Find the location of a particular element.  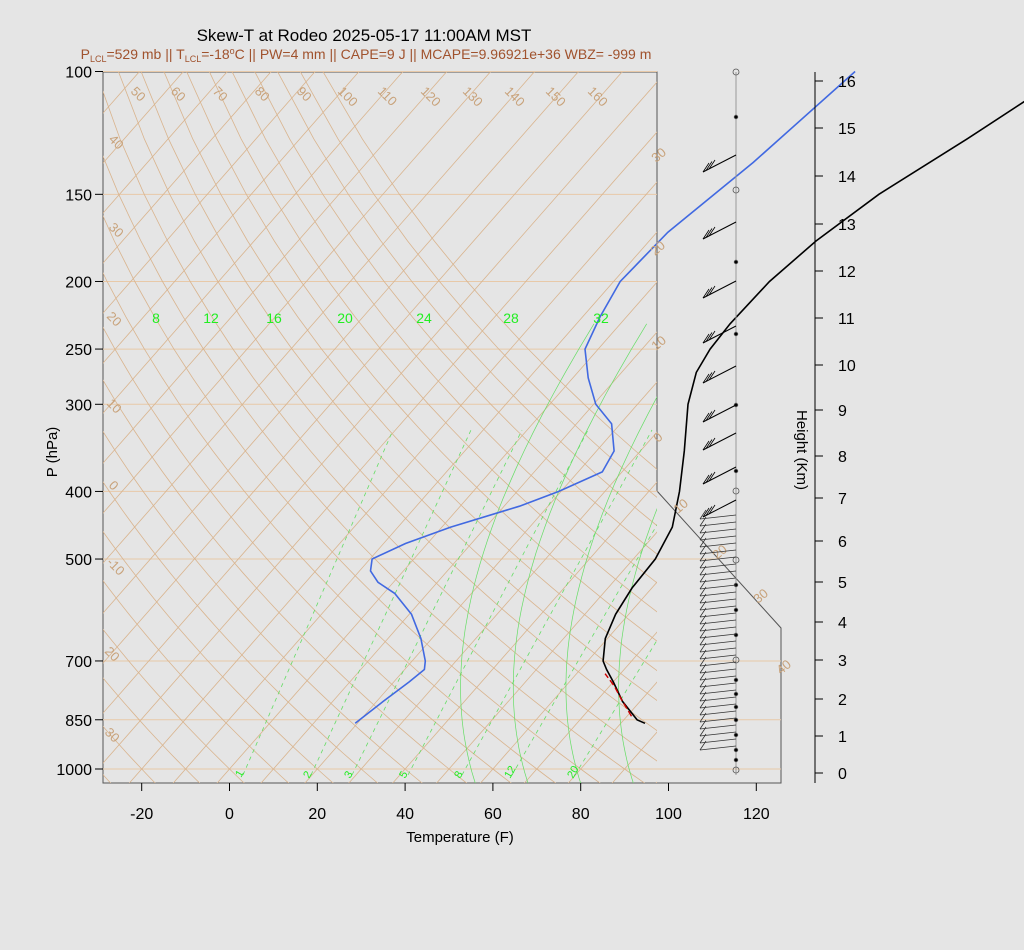

isotherm-label: 40 is located at coordinates (116, 142).